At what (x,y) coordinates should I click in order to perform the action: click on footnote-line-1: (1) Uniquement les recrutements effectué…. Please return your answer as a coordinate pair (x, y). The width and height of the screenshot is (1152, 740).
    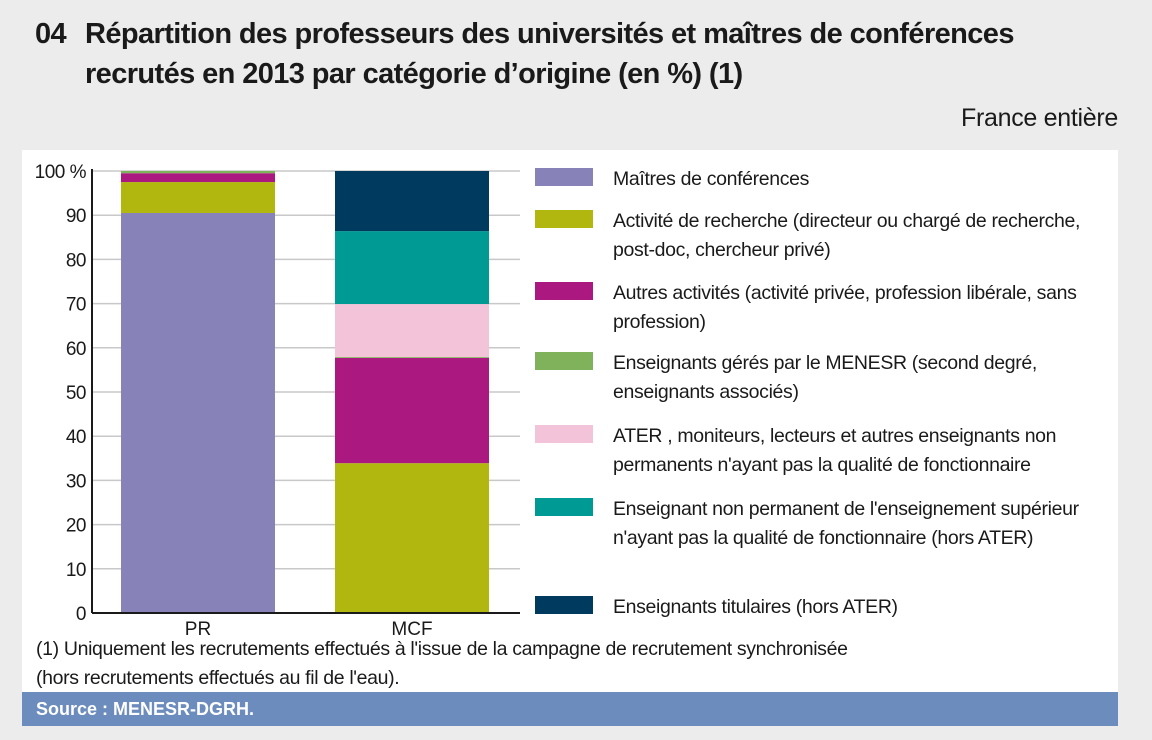
    Looking at the image, I should click on (442, 649).